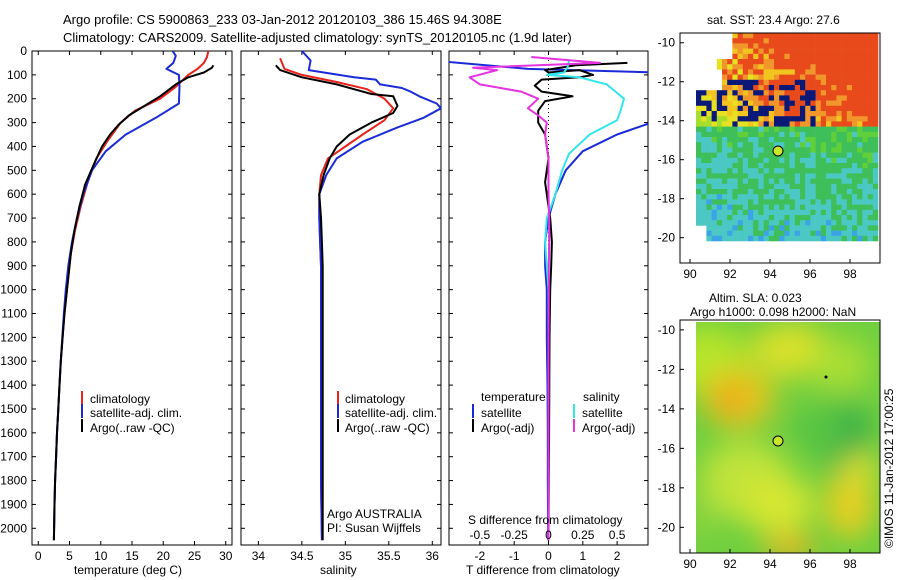 The image size is (900, 580). What do you see at coordinates (433, 556) in the screenshot?
I see `x-tick-label: 36` at bounding box center [433, 556].